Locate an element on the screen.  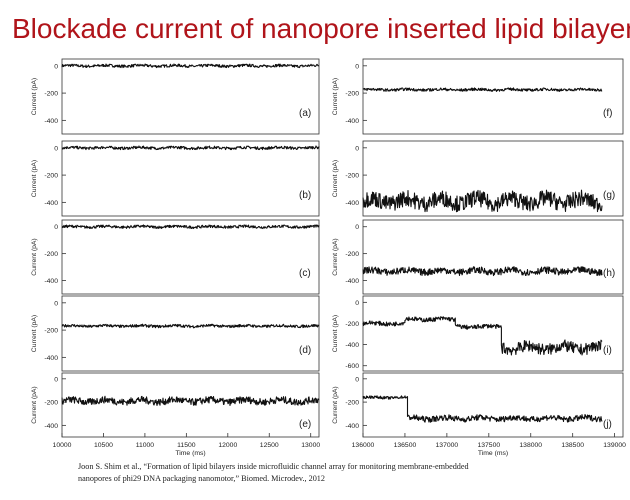
trace-c is located at coordinates (190, 227).